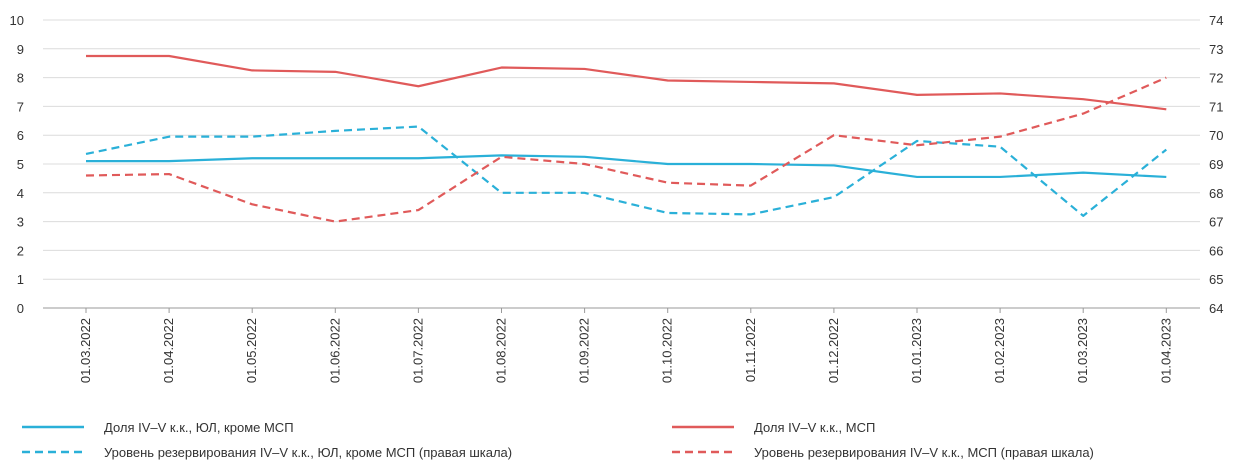 This screenshot has height=463, width=1258. What do you see at coordinates (17, 20) in the screenshot?
I see `y-tick-label-left: 10` at bounding box center [17, 20].